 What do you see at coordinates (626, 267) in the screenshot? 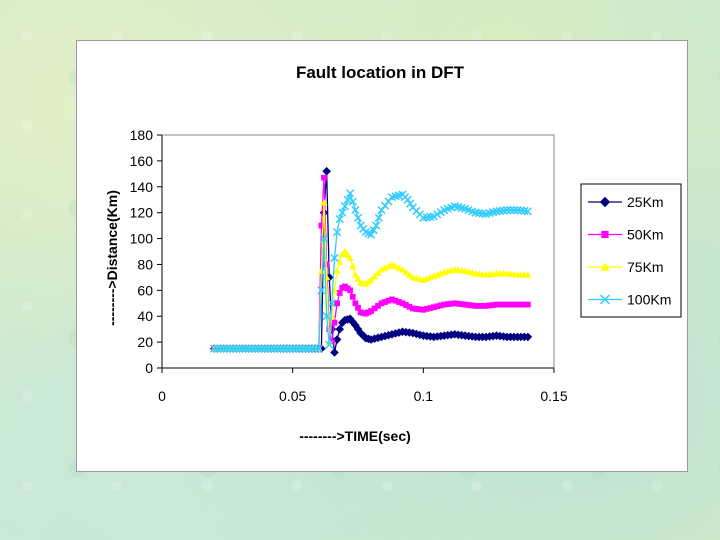
I see `legend-item-75km: 75Km` at bounding box center [626, 267].